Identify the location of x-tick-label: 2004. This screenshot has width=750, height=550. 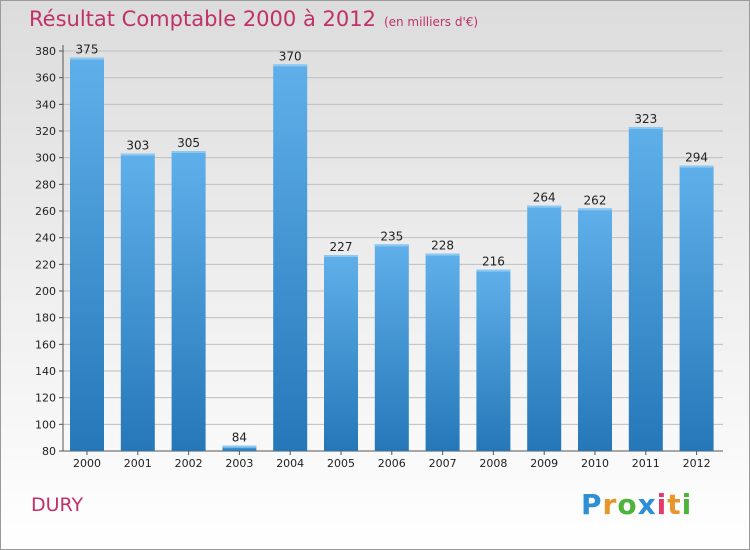
(290, 463).